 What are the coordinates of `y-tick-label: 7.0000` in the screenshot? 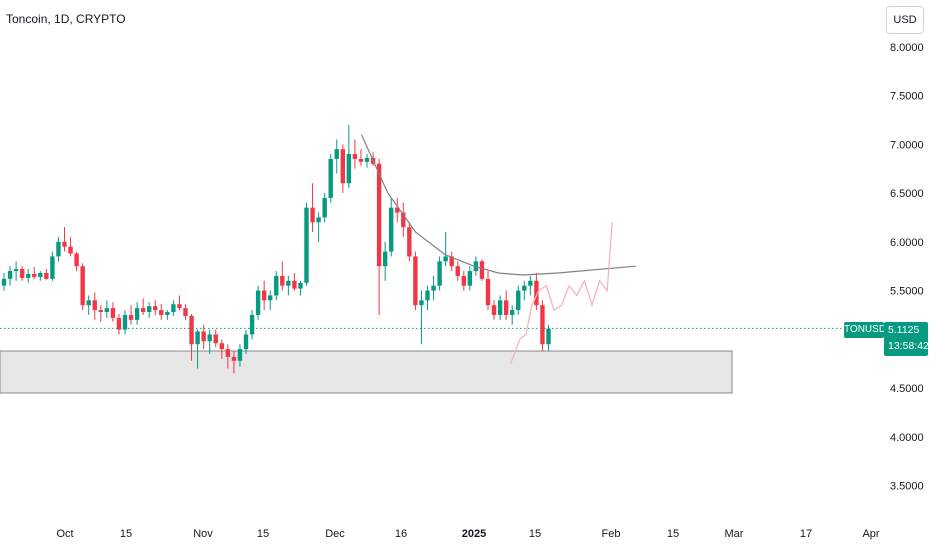 It's located at (907, 145).